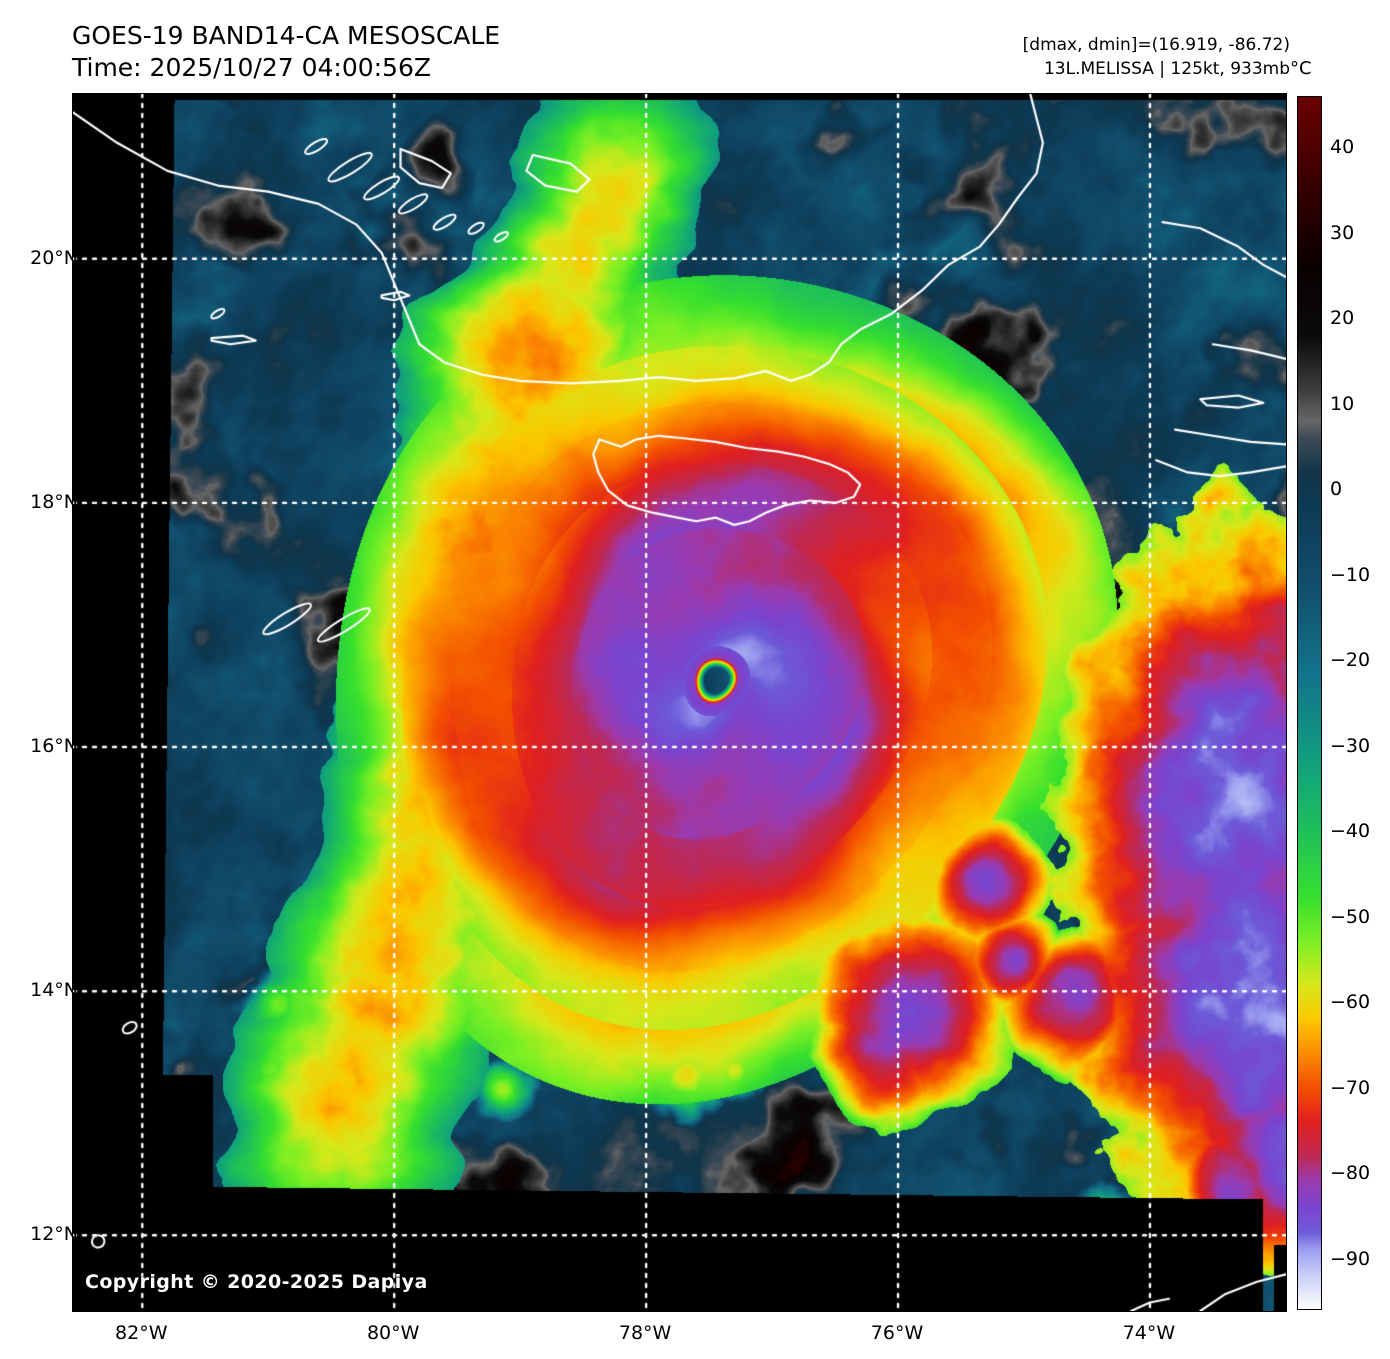 The height and width of the screenshot is (1359, 1390). What do you see at coordinates (1342, 147) in the screenshot?
I see `colorbar-tick-40: 40` at bounding box center [1342, 147].